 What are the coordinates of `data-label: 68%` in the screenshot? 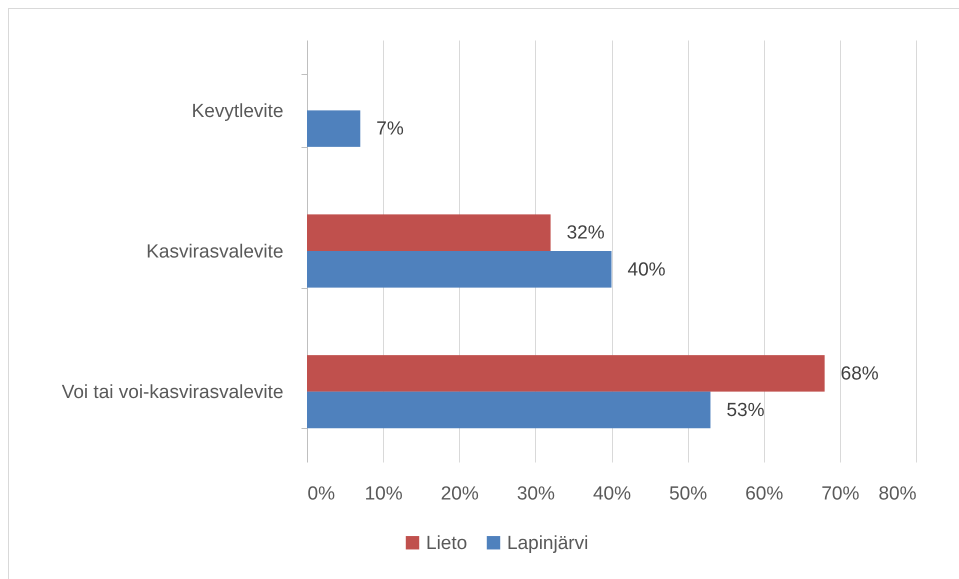 It's located at (859, 373).